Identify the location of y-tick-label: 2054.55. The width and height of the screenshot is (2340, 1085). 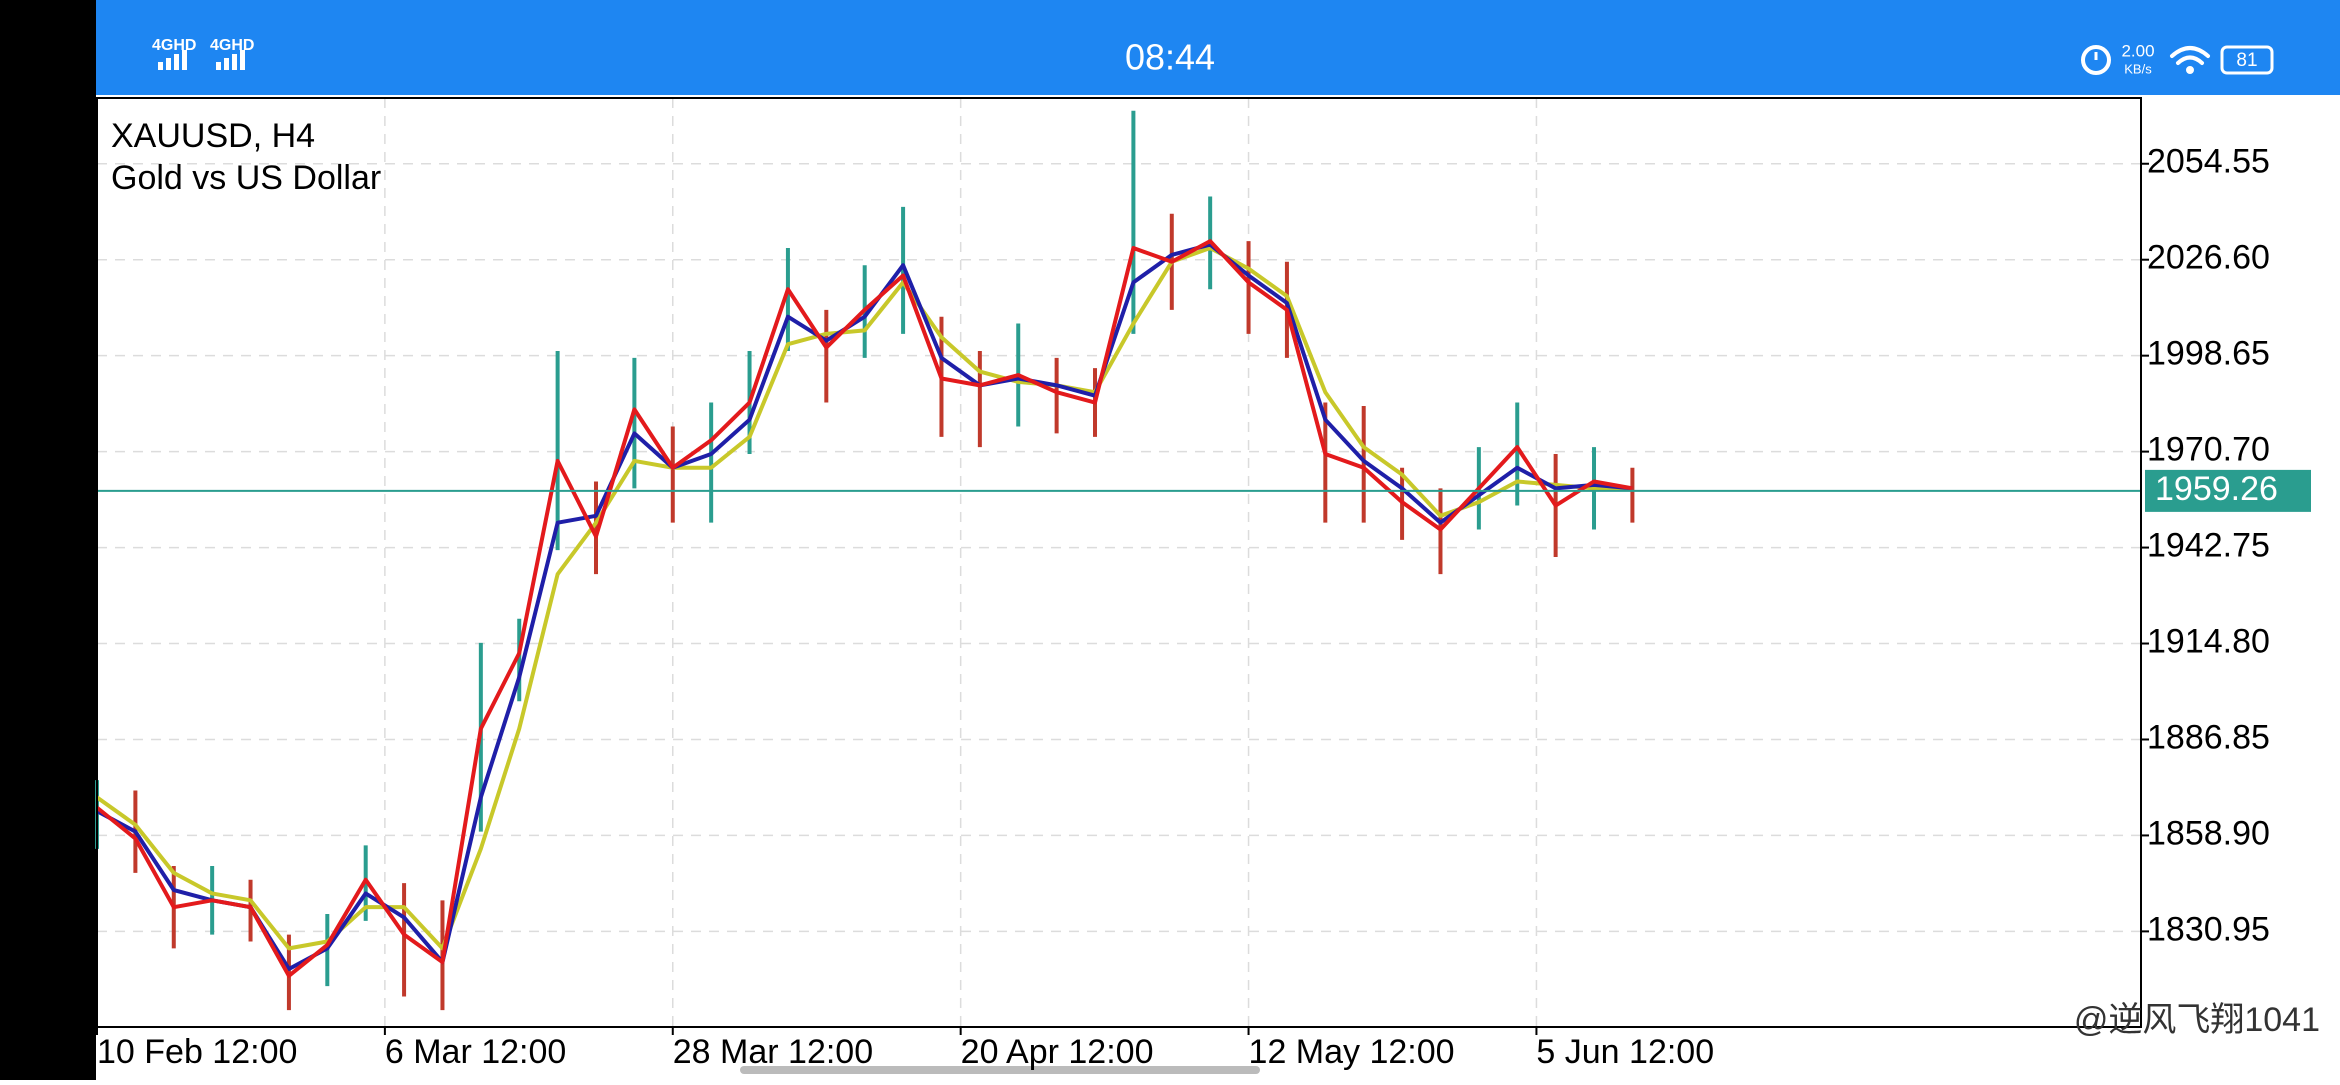
(2208, 162).